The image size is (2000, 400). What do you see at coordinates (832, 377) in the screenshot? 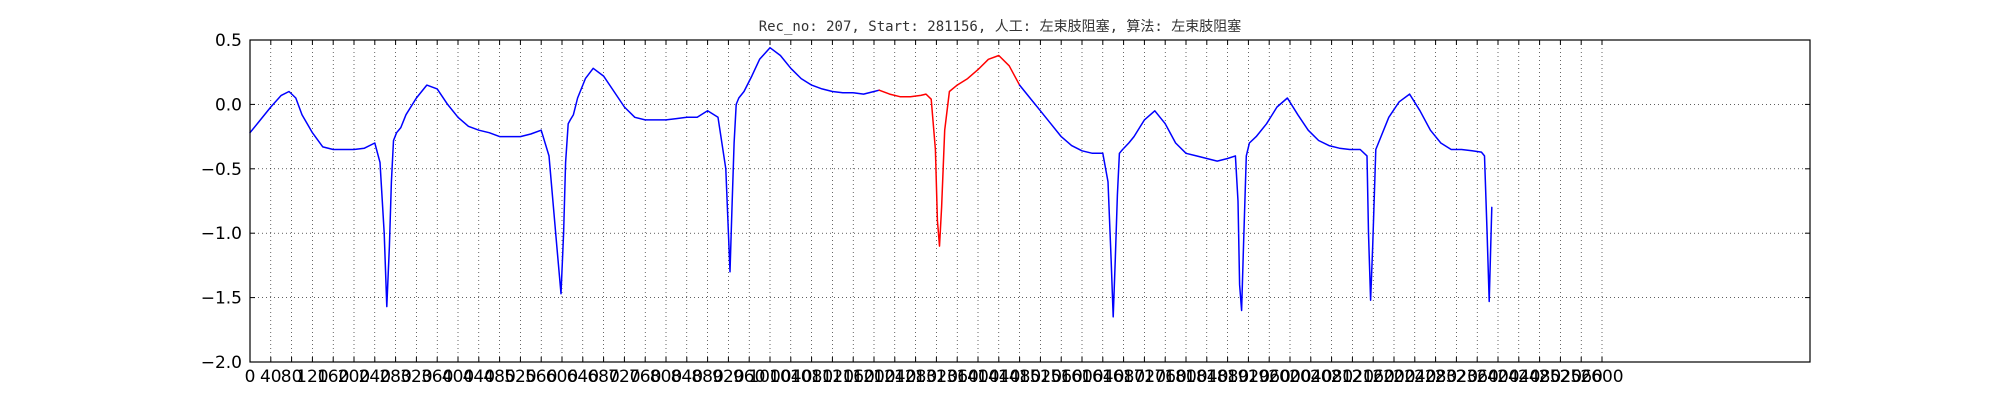
I see `x-tick-label: 1120` at bounding box center [832, 377].